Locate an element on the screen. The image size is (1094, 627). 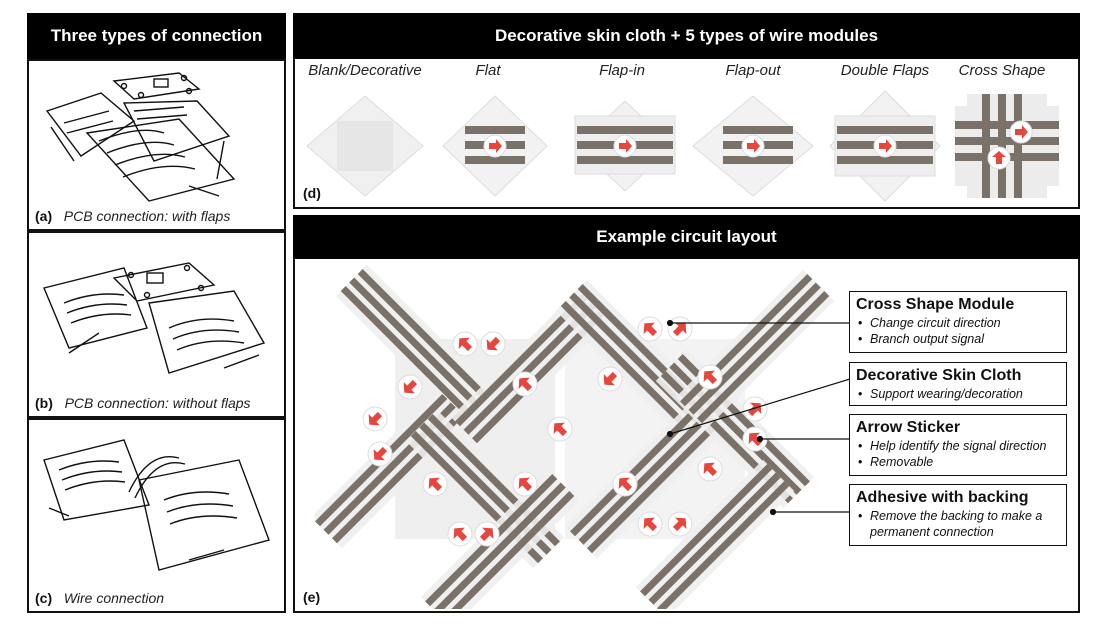
module-swatches is located at coordinates (682, 146).